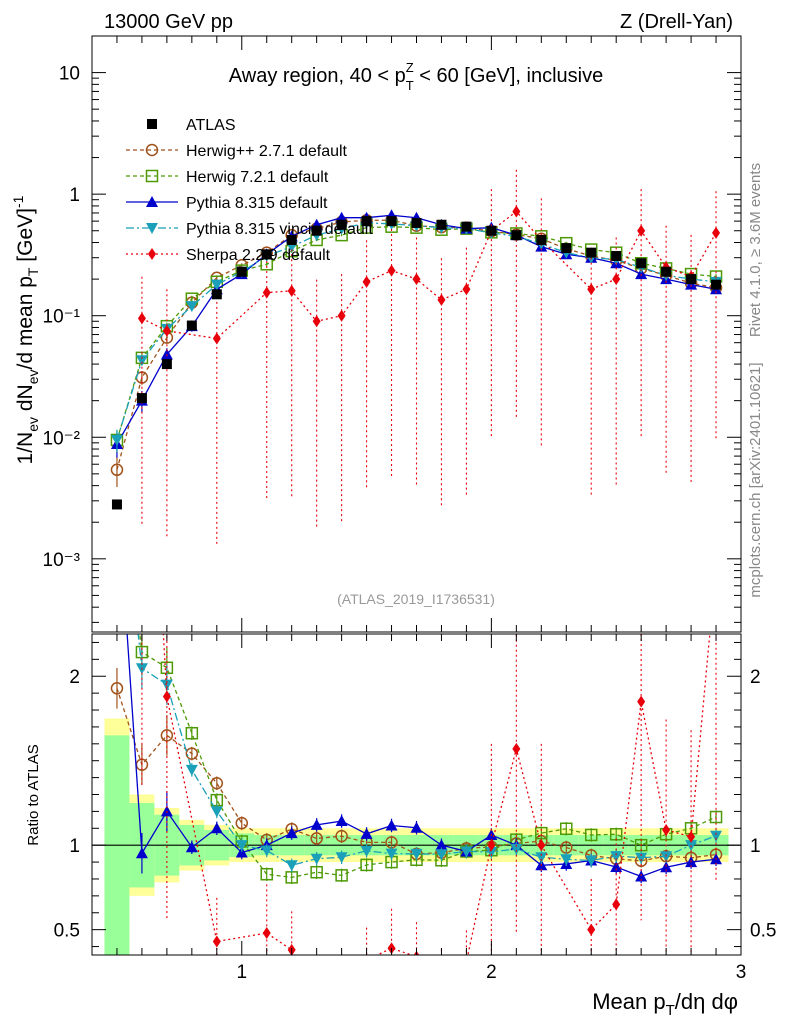 The image size is (786, 1024). I want to click on y-tick-label: 10, so click(69, 74).